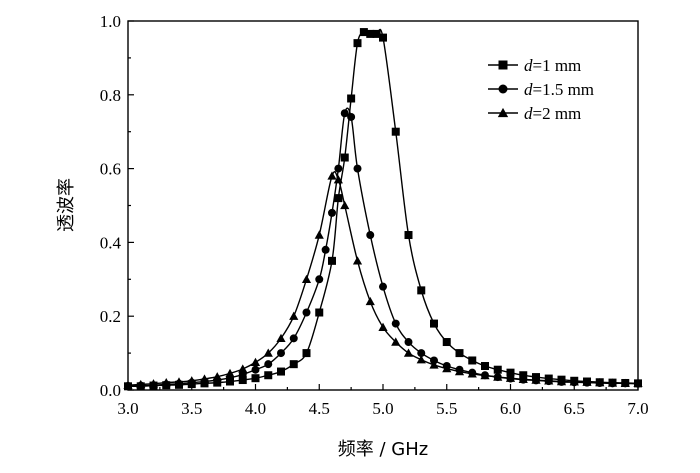  What do you see at coordinates (557, 65) in the screenshot?
I see `legend-label-value: =1 mm` at bounding box center [557, 65].